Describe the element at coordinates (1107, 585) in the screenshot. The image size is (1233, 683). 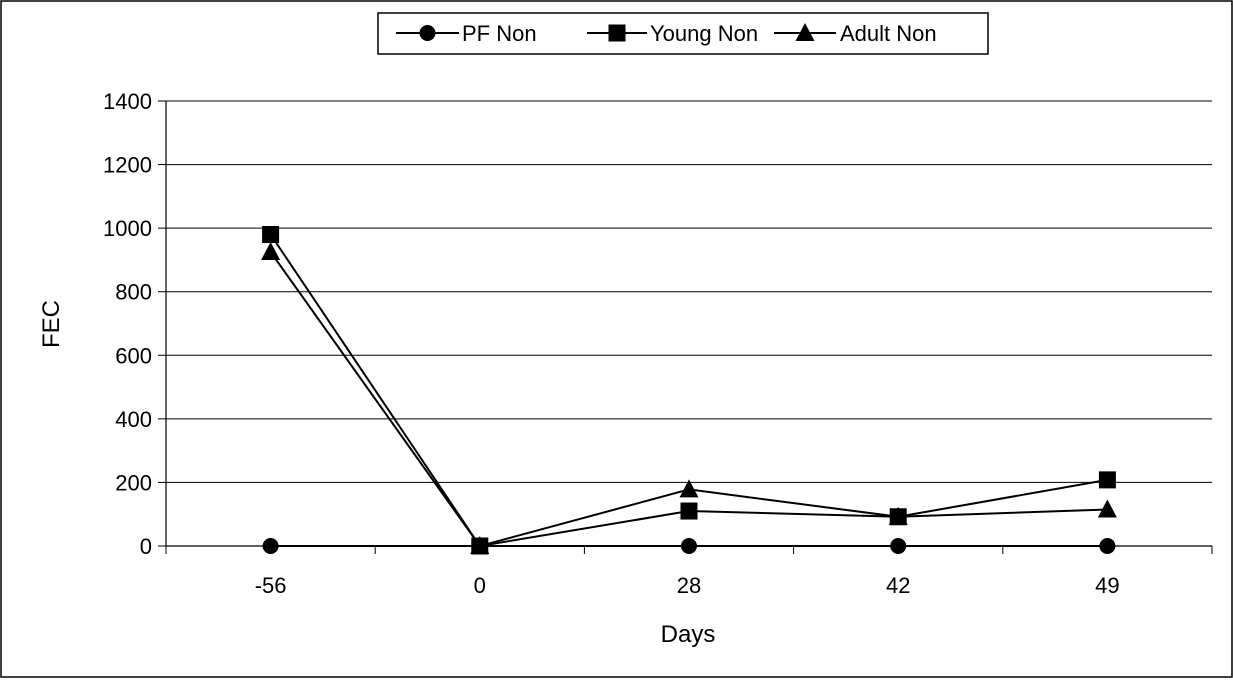
I see `x-tick-label: 49` at that location.